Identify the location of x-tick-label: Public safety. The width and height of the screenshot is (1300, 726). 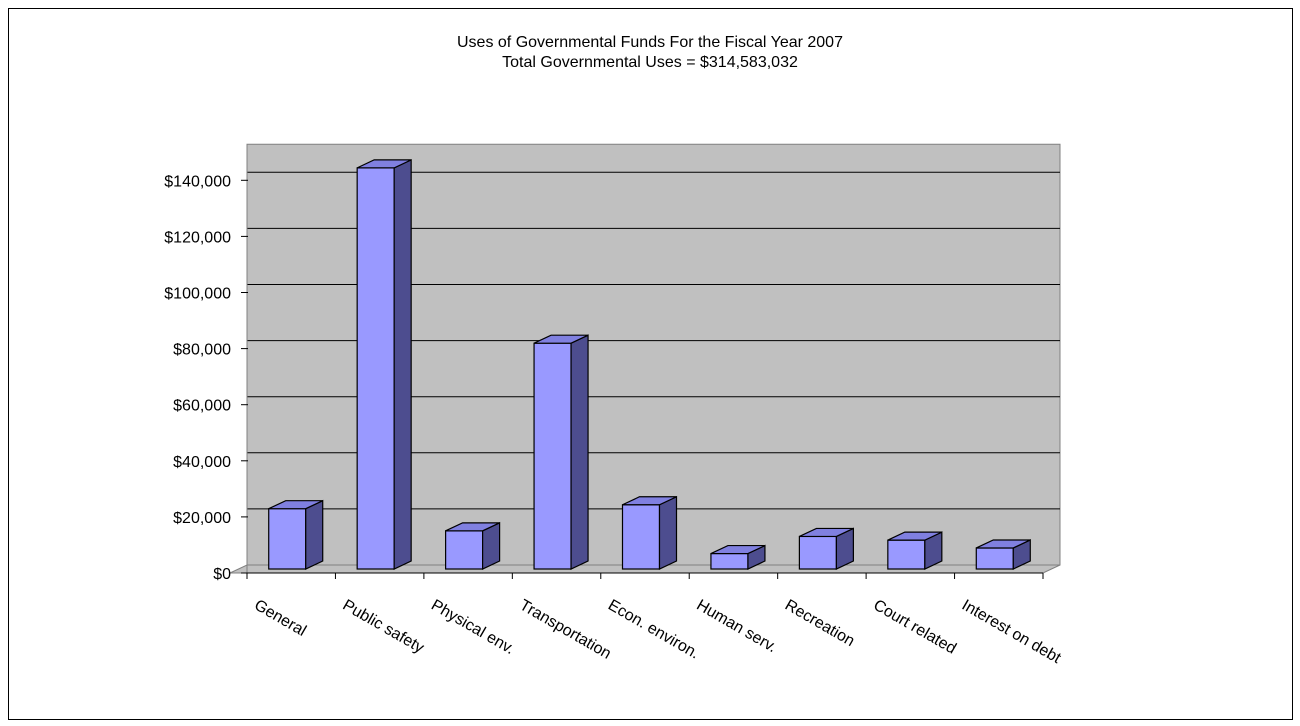
(383, 627).